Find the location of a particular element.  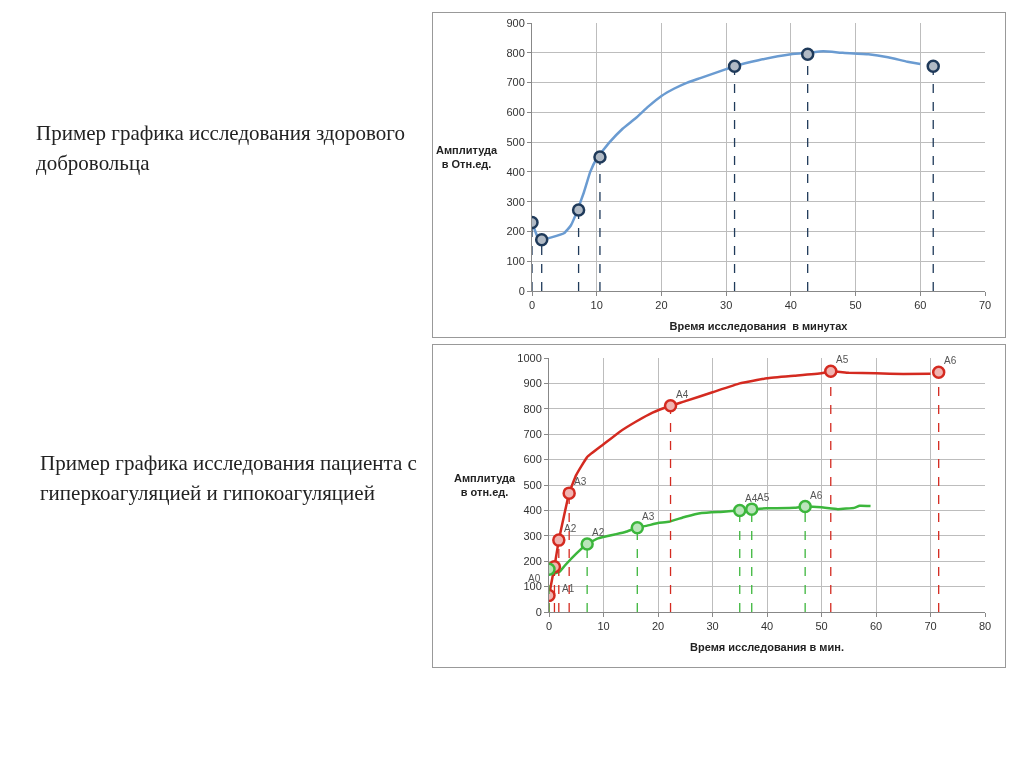

text: Пример графика исследования пациента с гиперкоагуляцией и гипокоагуляцией is located at coordinates (229, 478).